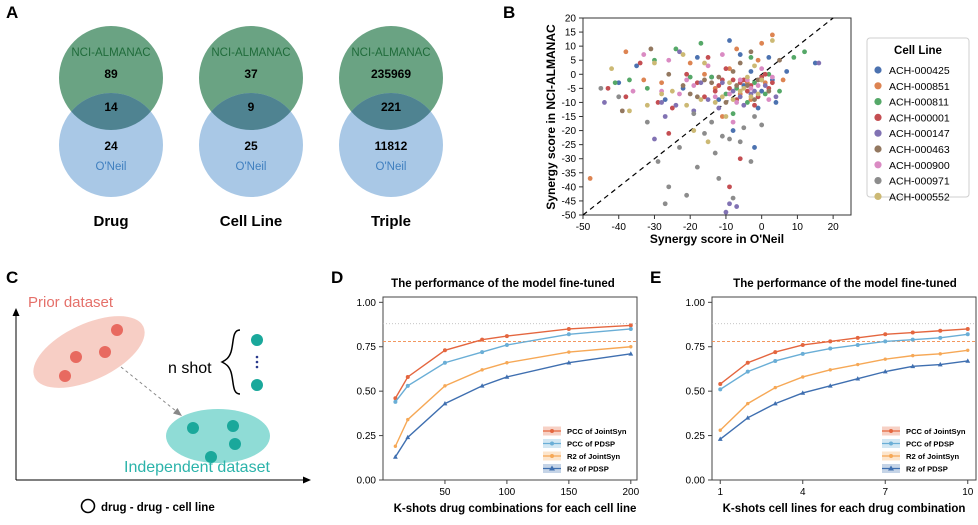 This screenshot has height=525, width=978. Describe the element at coordinates (919, 150) in the screenshot. I see `legend-entry-label: ACH-000463` at that location.